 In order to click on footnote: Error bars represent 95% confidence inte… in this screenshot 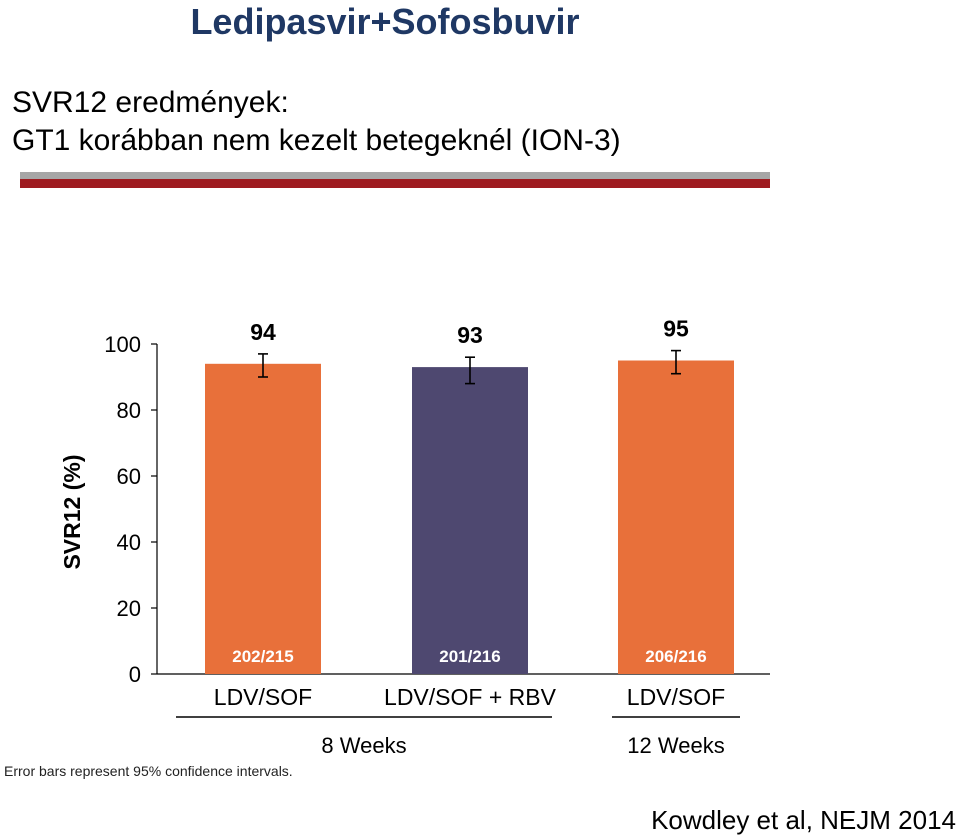, I will do `click(148, 771)`.